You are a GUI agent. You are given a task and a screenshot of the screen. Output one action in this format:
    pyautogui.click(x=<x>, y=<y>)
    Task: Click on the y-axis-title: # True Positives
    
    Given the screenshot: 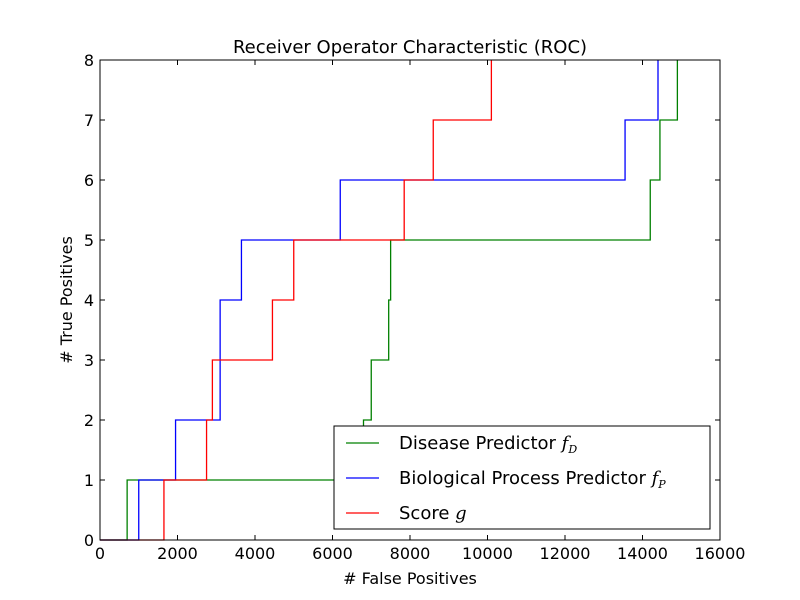 What is the action you would take?
    pyautogui.click(x=66, y=300)
    